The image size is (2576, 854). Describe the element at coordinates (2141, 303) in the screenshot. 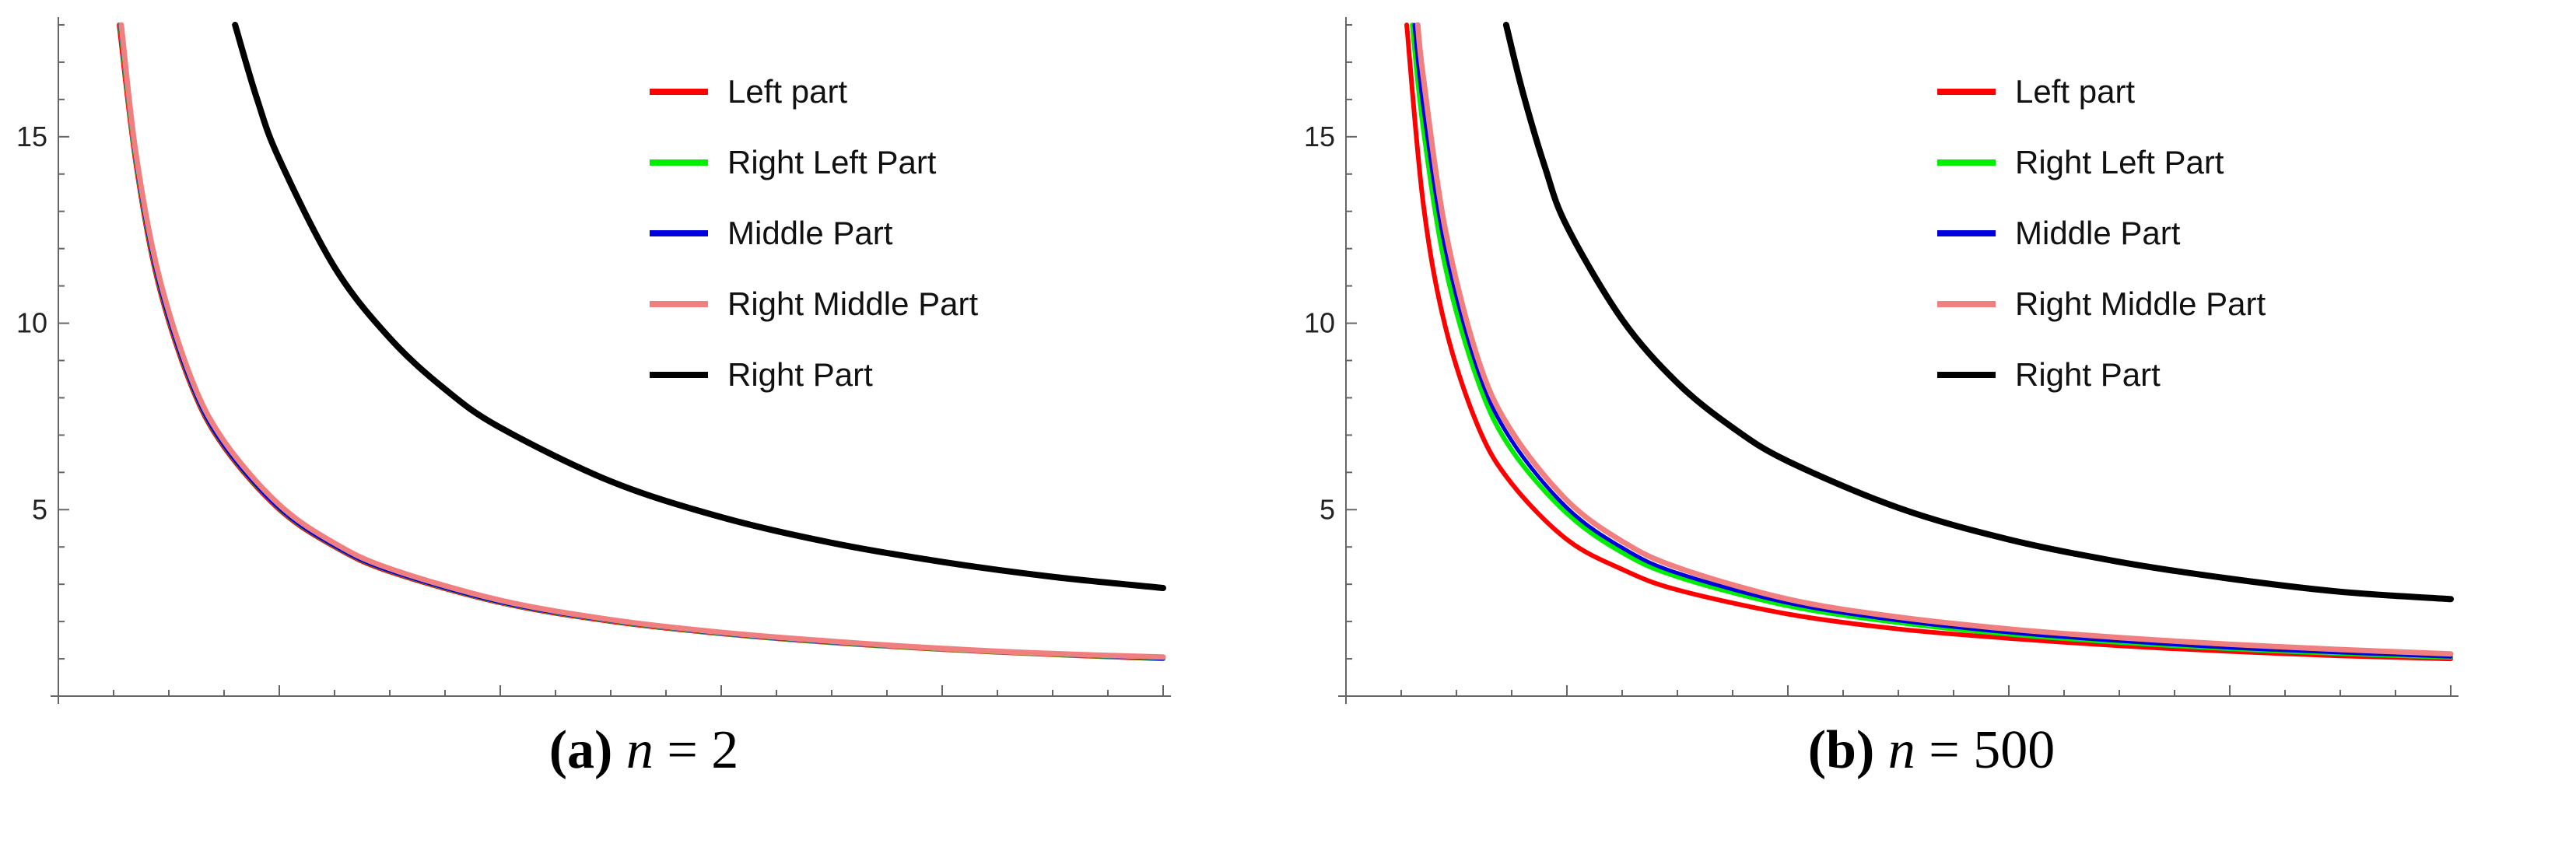

I see `chart-b-legend-label-3: Right Middle Part` at that location.